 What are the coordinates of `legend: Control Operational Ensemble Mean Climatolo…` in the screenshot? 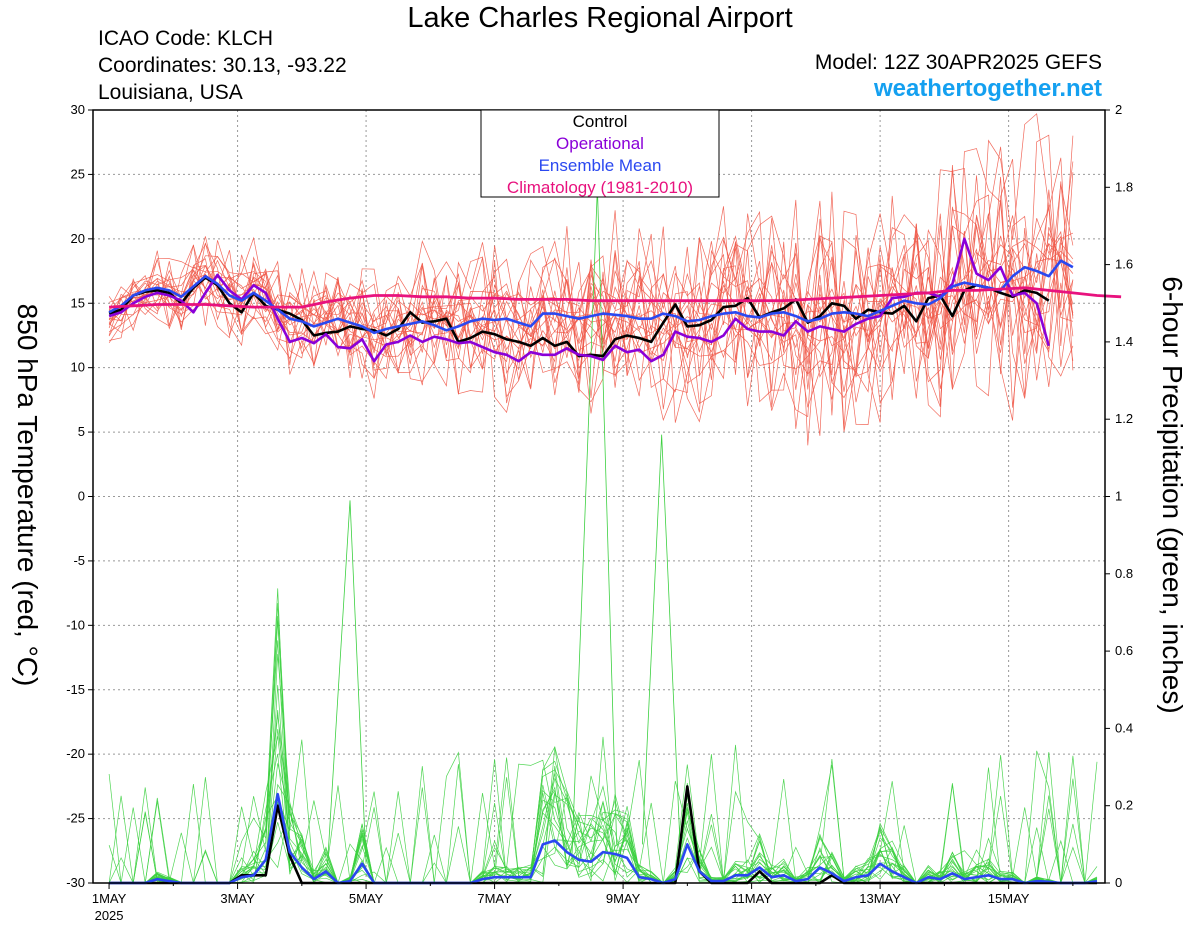 It's located at (600, 153).